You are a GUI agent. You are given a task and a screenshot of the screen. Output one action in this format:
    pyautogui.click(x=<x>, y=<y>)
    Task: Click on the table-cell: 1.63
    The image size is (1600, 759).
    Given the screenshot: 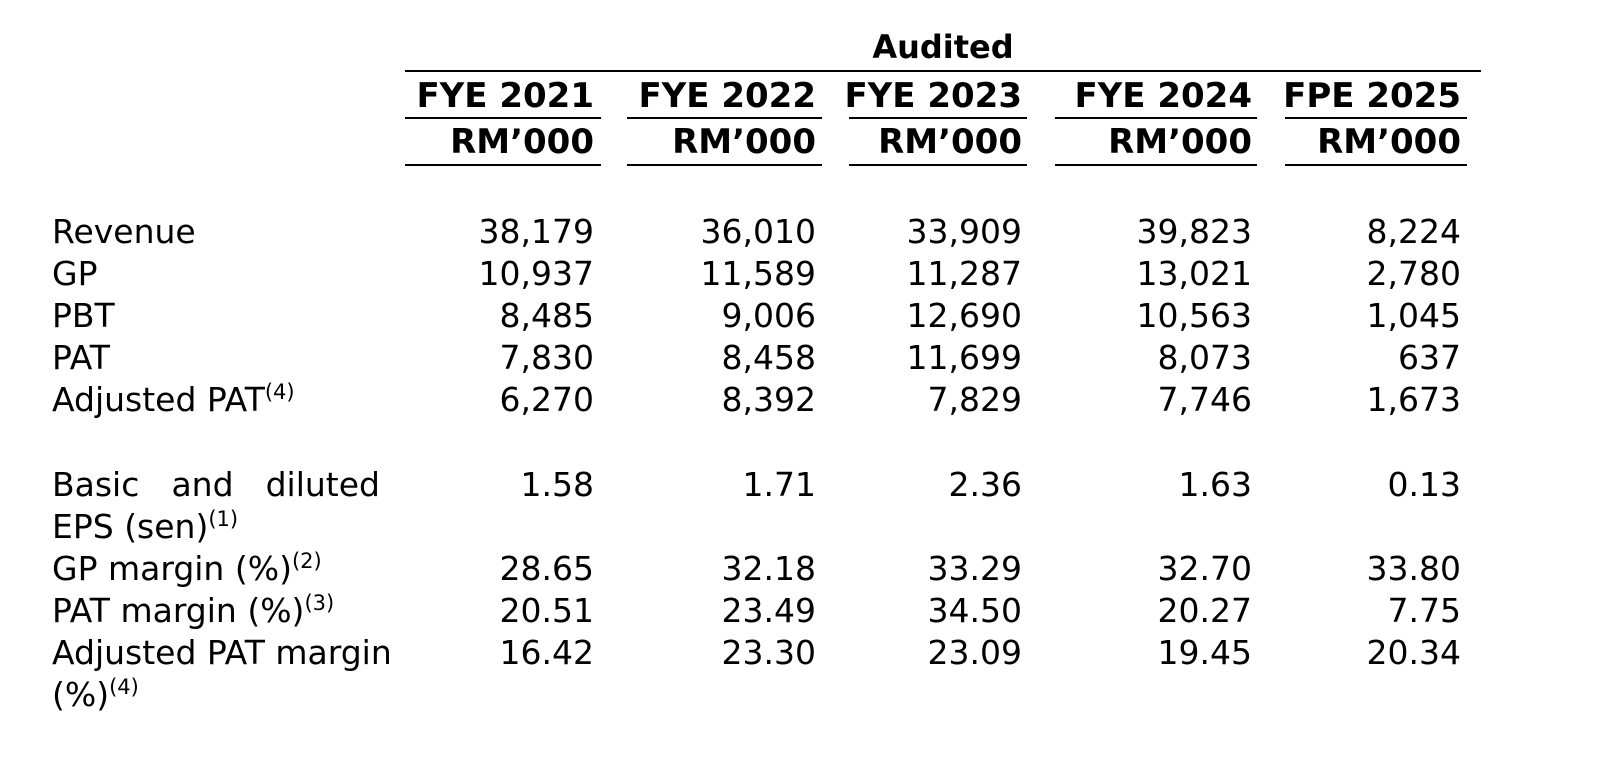 What is the action you would take?
    pyautogui.click(x=1215, y=484)
    